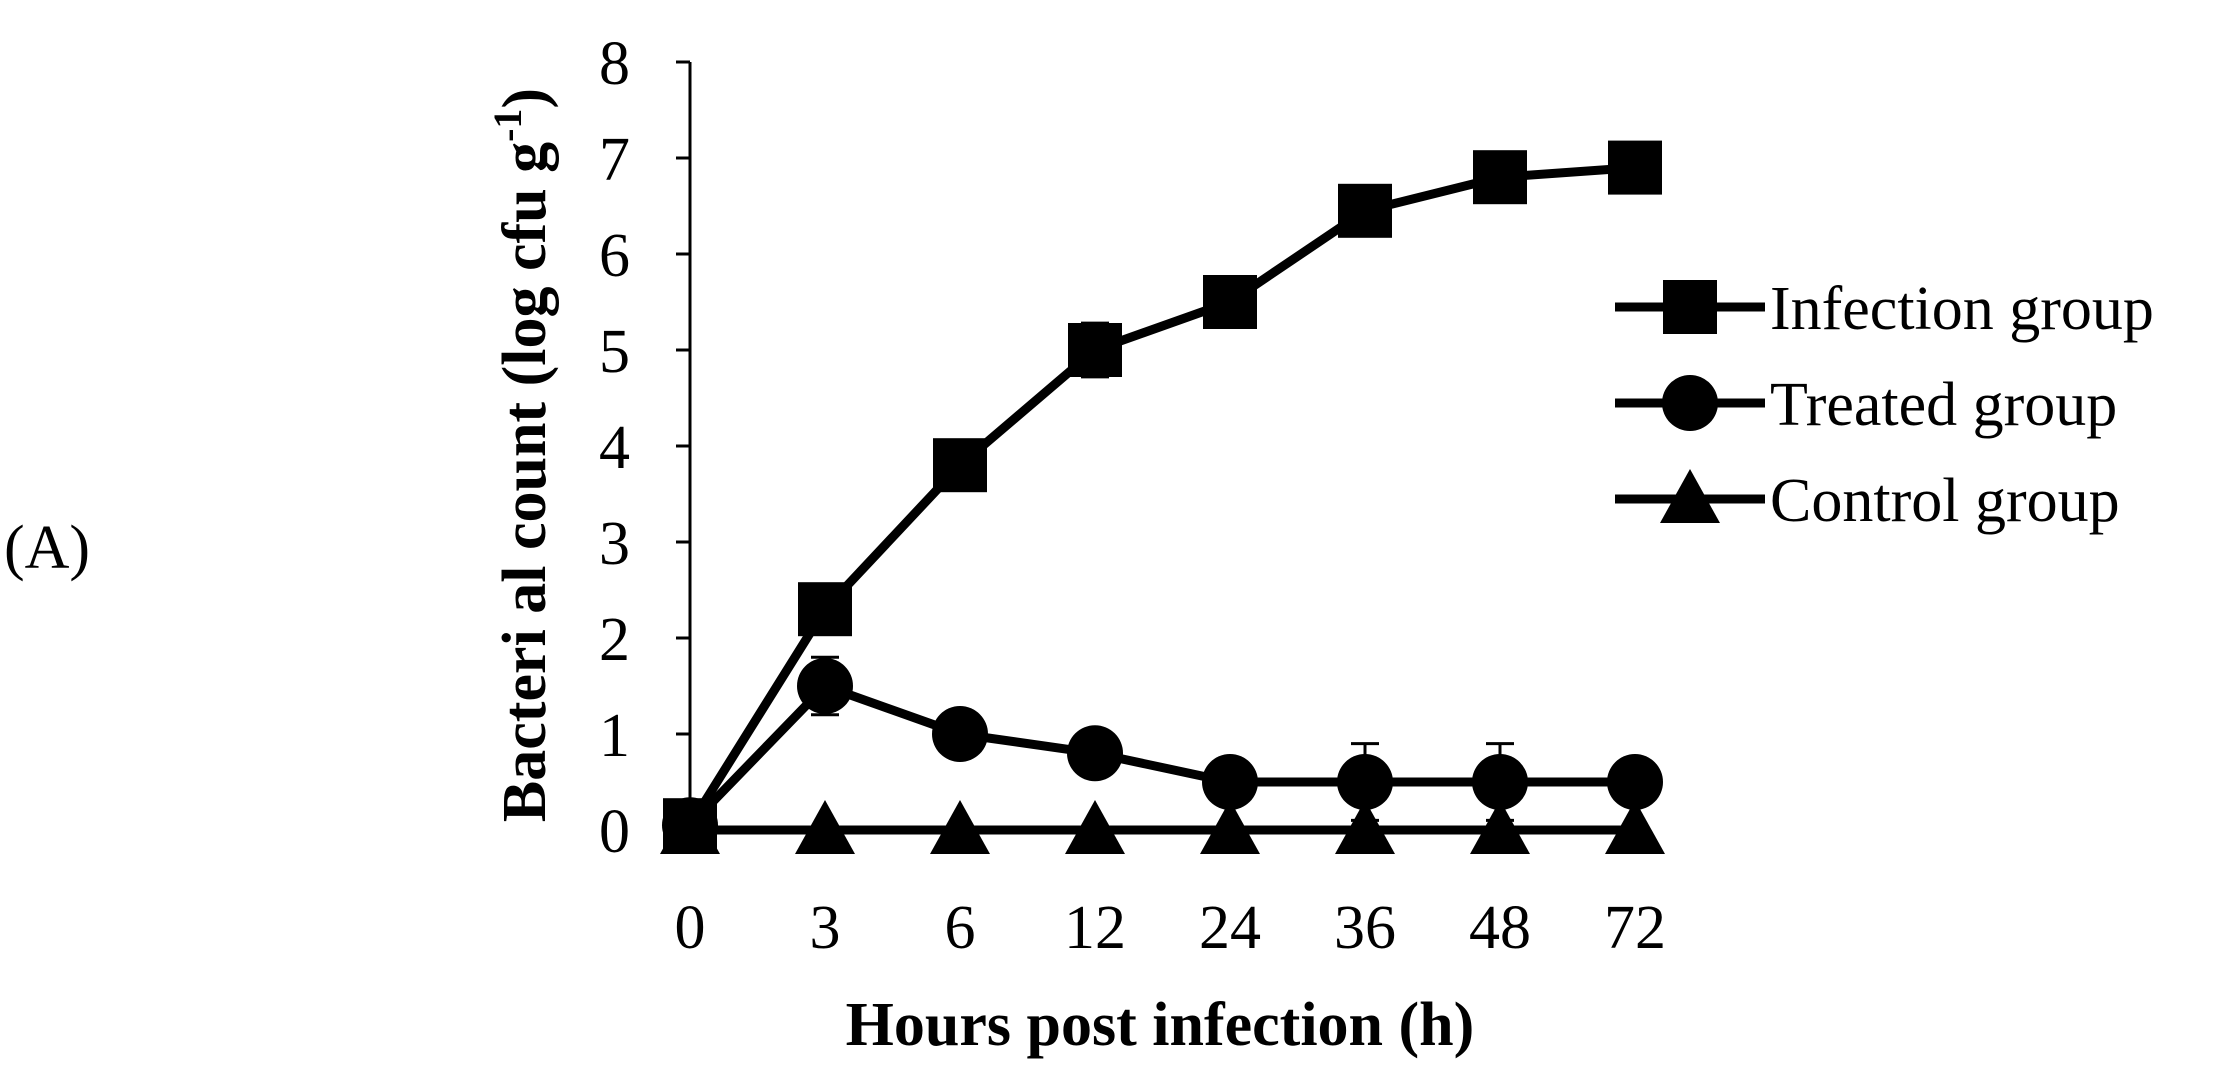 This screenshot has width=2229, height=1075. What do you see at coordinates (690, 928) in the screenshot?
I see `x-tick-label: 0` at bounding box center [690, 928].